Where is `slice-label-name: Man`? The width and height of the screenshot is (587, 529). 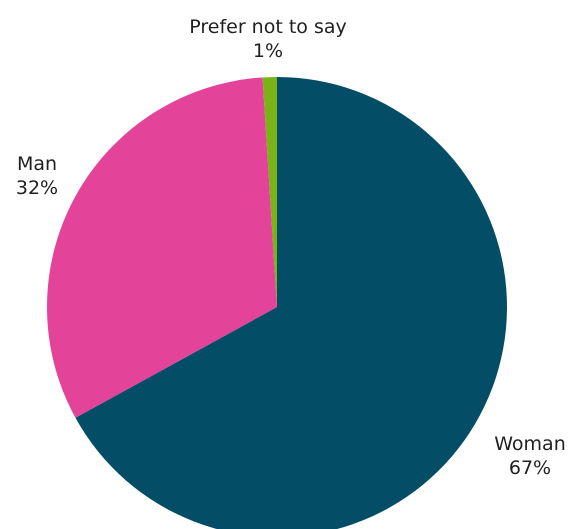 slice-label-name: Man is located at coordinates (37, 164).